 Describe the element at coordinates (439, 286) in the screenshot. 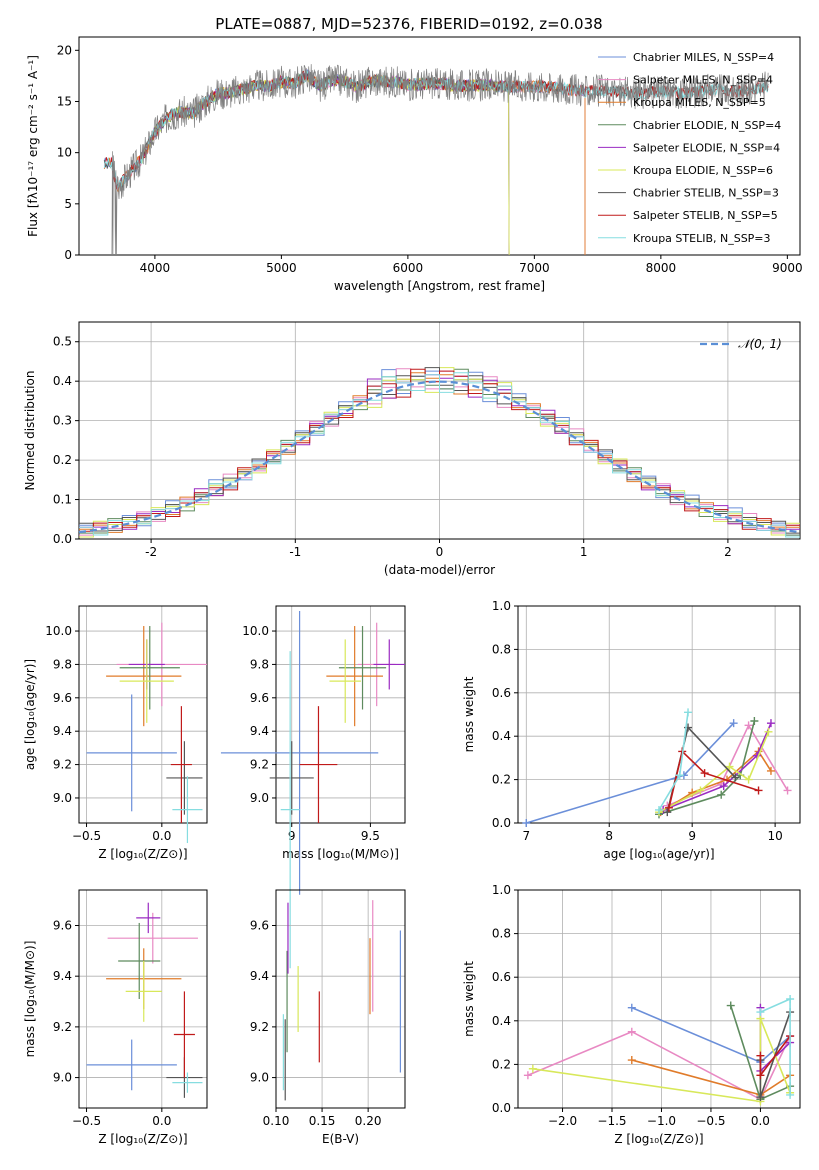

I see `x-axis-label: wavelength [Angstrom, rest frame]` at that location.